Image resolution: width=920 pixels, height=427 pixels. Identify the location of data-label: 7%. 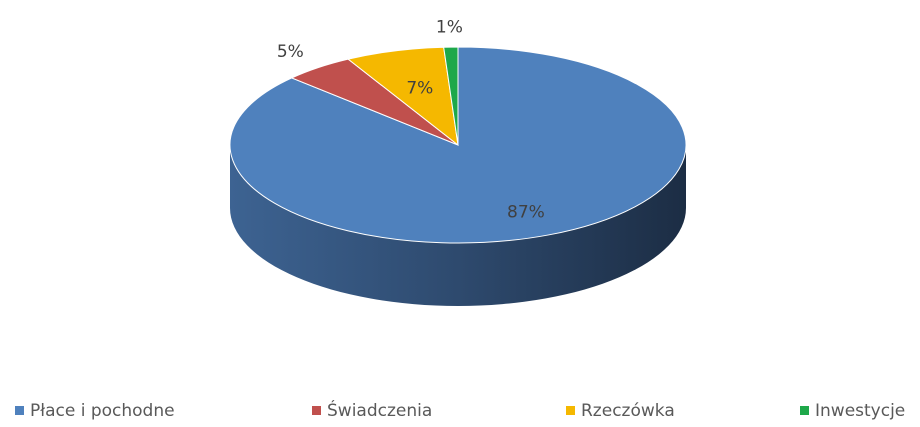
(419, 89).